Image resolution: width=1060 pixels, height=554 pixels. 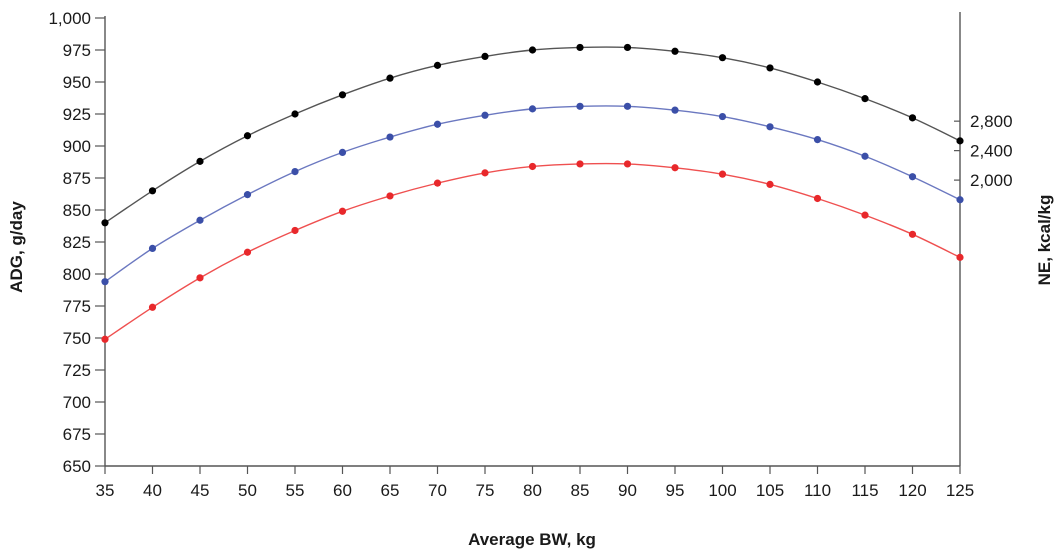 What do you see at coordinates (991, 151) in the screenshot?
I see `y2-tick-label: 2,400` at bounding box center [991, 151].